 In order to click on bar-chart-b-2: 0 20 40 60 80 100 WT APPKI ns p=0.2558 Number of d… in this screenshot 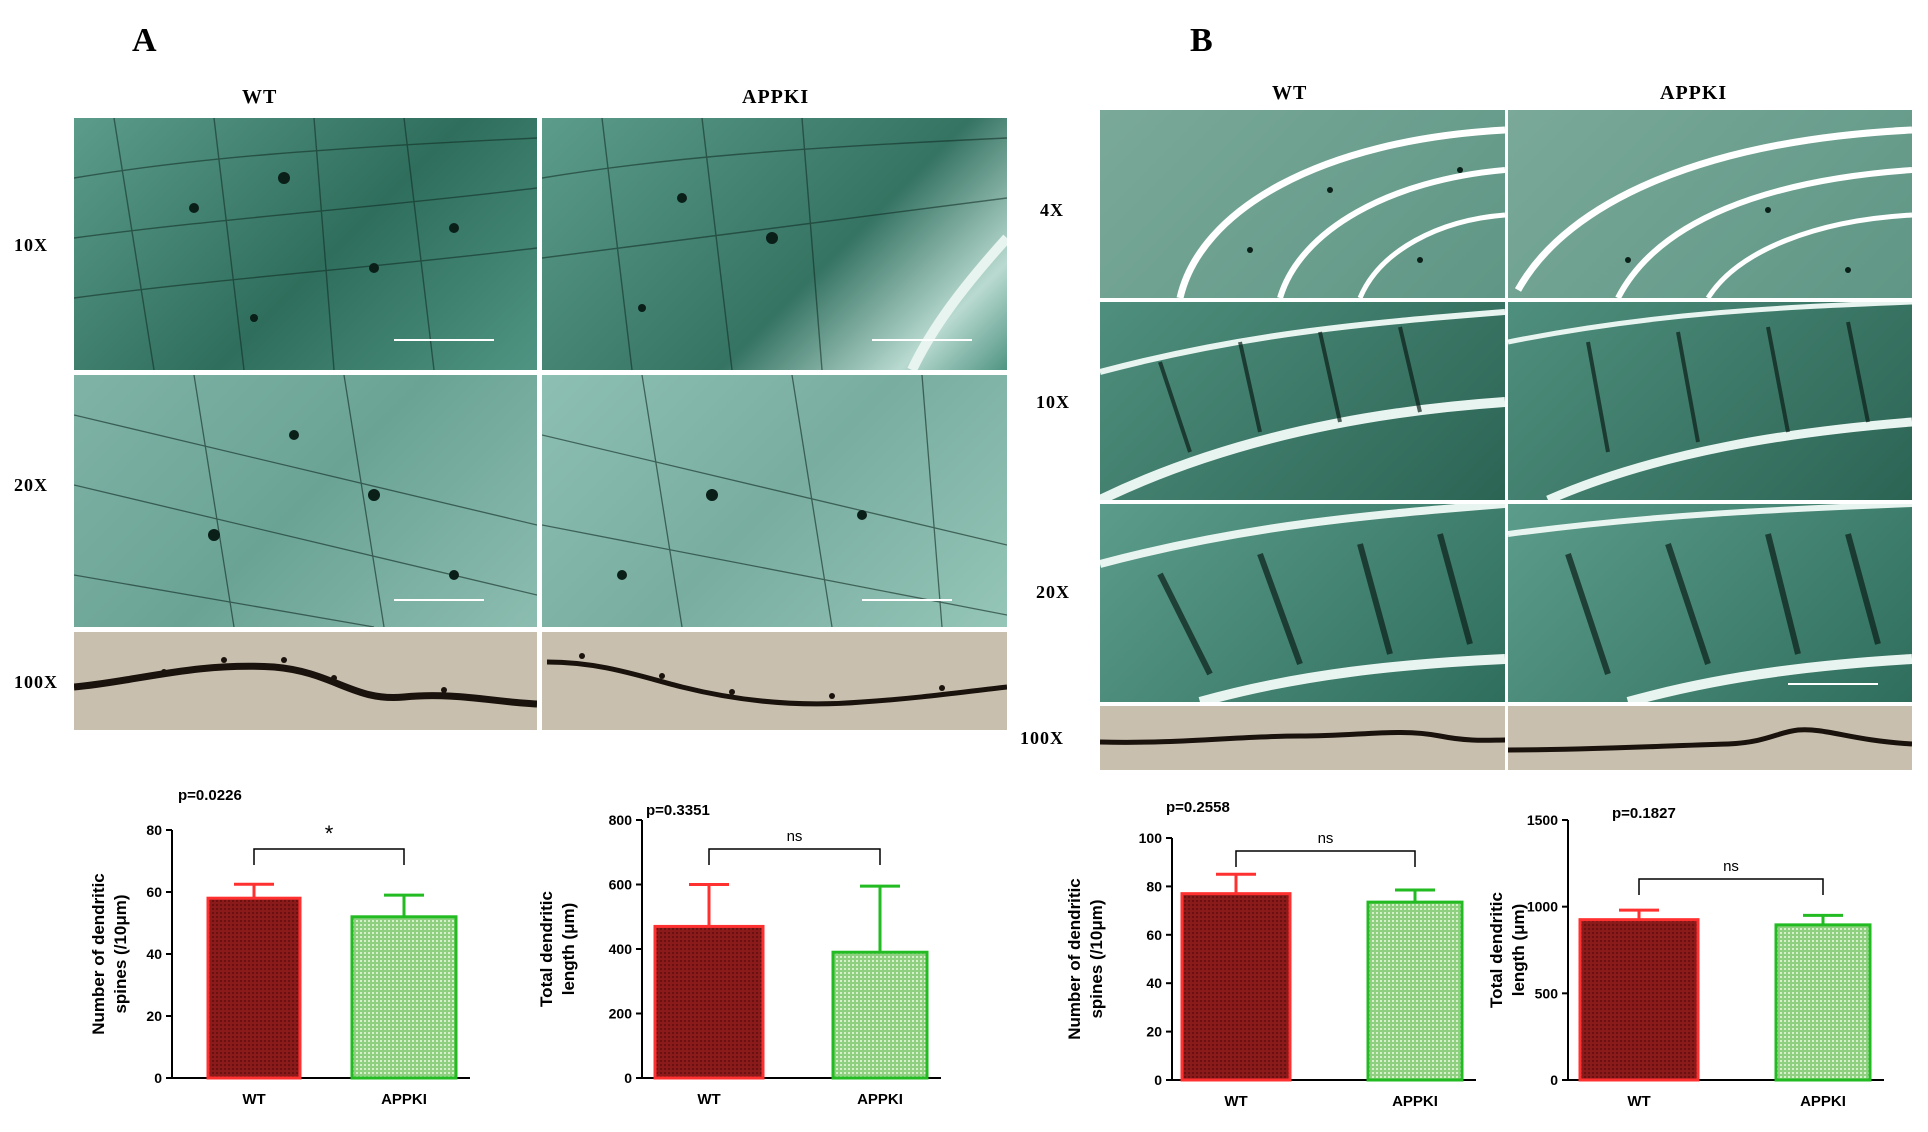, I will do `click(1270, 954)`.